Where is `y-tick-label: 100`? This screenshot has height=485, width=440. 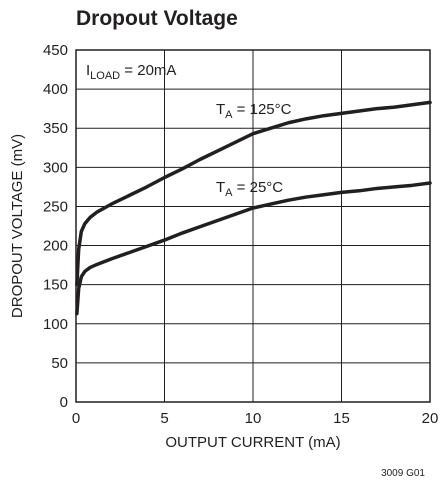
y-tick-label: 100 is located at coordinates (55, 324).